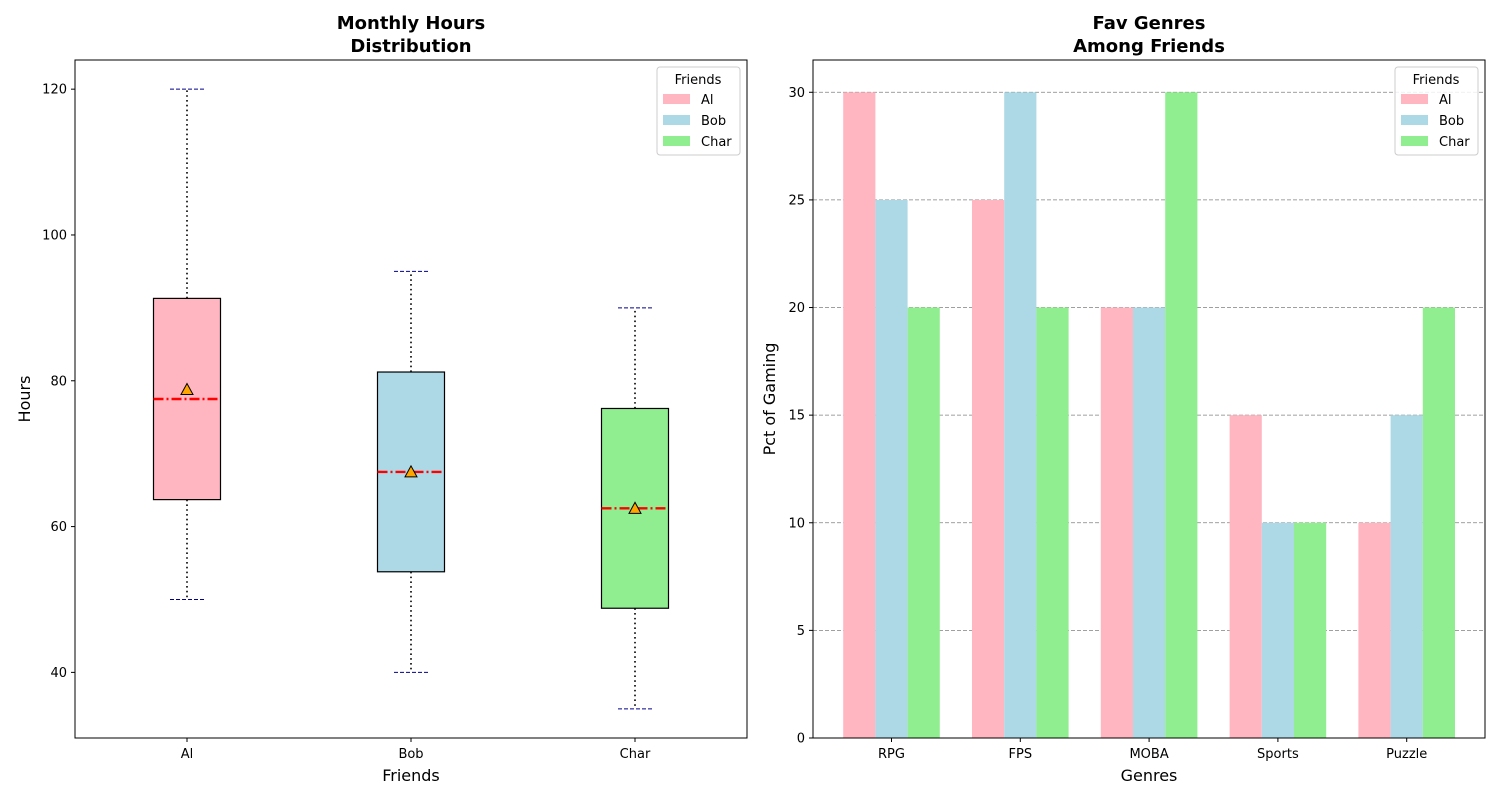 Image resolution: width=1500 pixels, height=800 pixels. I want to click on bar-char-rpg, so click(923, 522).